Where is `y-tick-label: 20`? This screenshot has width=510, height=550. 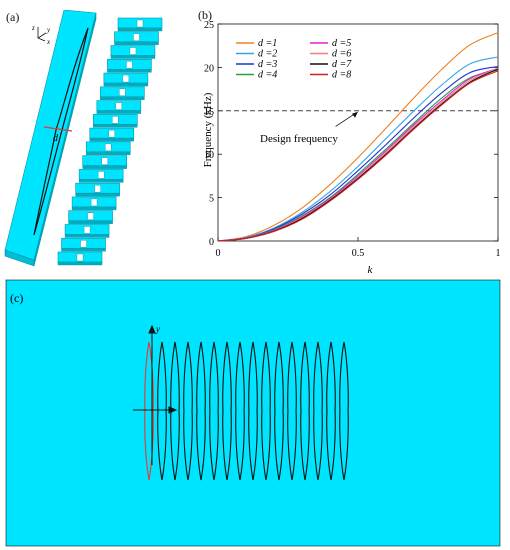 y-tick-label: 20 is located at coordinates (209, 68).